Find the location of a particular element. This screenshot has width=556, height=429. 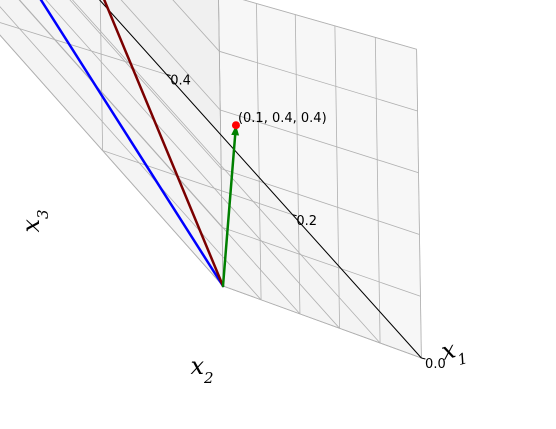

x1-tick-label: 0.0 is located at coordinates (435, 364).